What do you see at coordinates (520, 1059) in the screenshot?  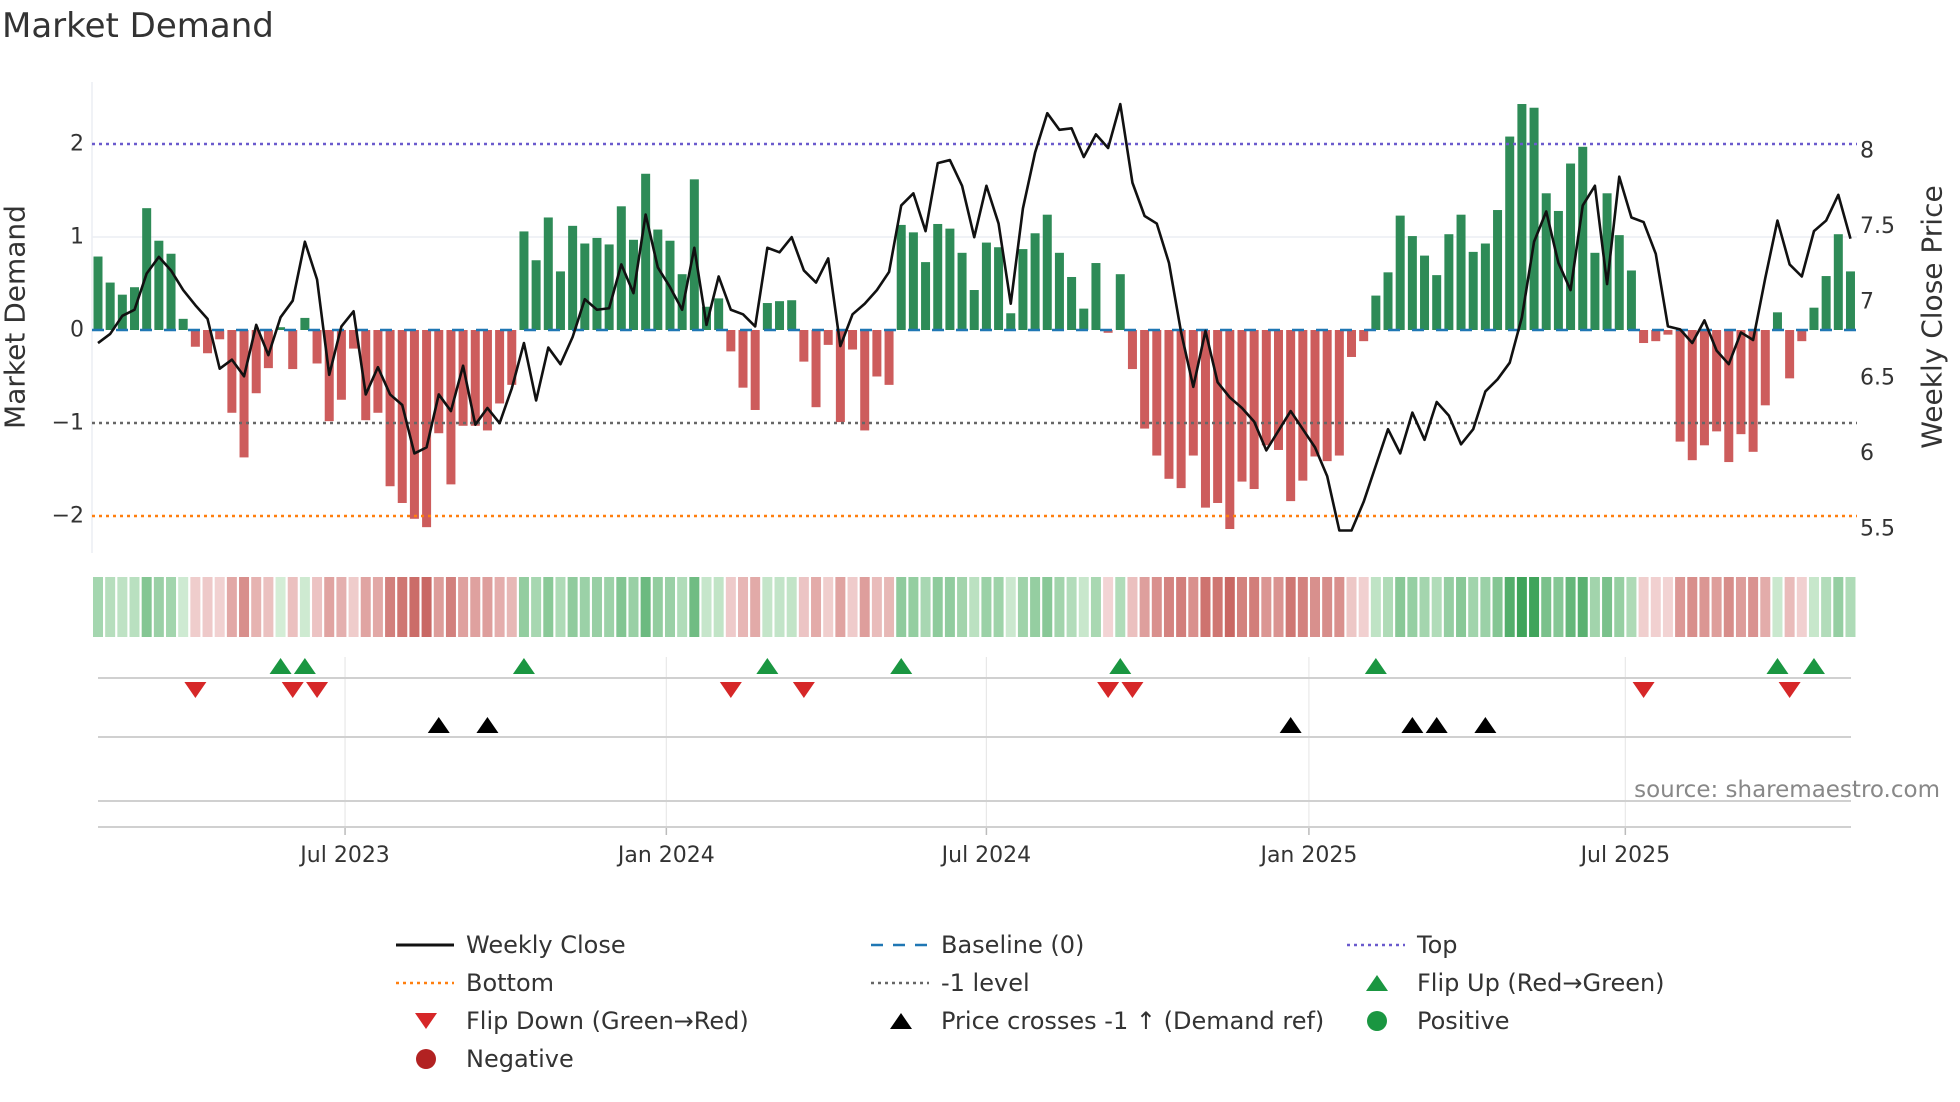 I see `legend-label: Negative` at bounding box center [520, 1059].